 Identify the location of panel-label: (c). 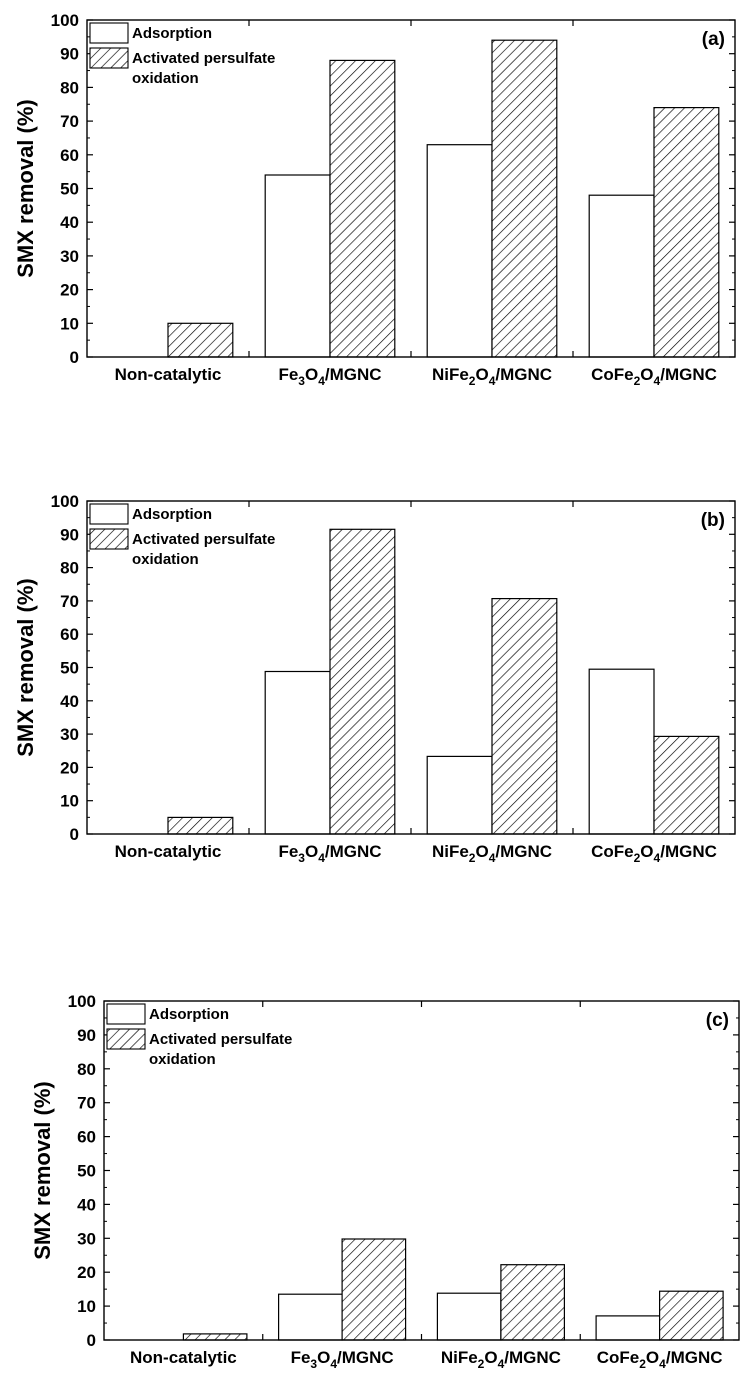
(717, 1020).